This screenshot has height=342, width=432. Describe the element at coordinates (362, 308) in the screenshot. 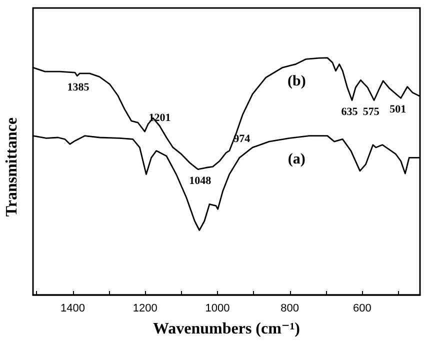

I see `x-tick-label: 600` at that location.